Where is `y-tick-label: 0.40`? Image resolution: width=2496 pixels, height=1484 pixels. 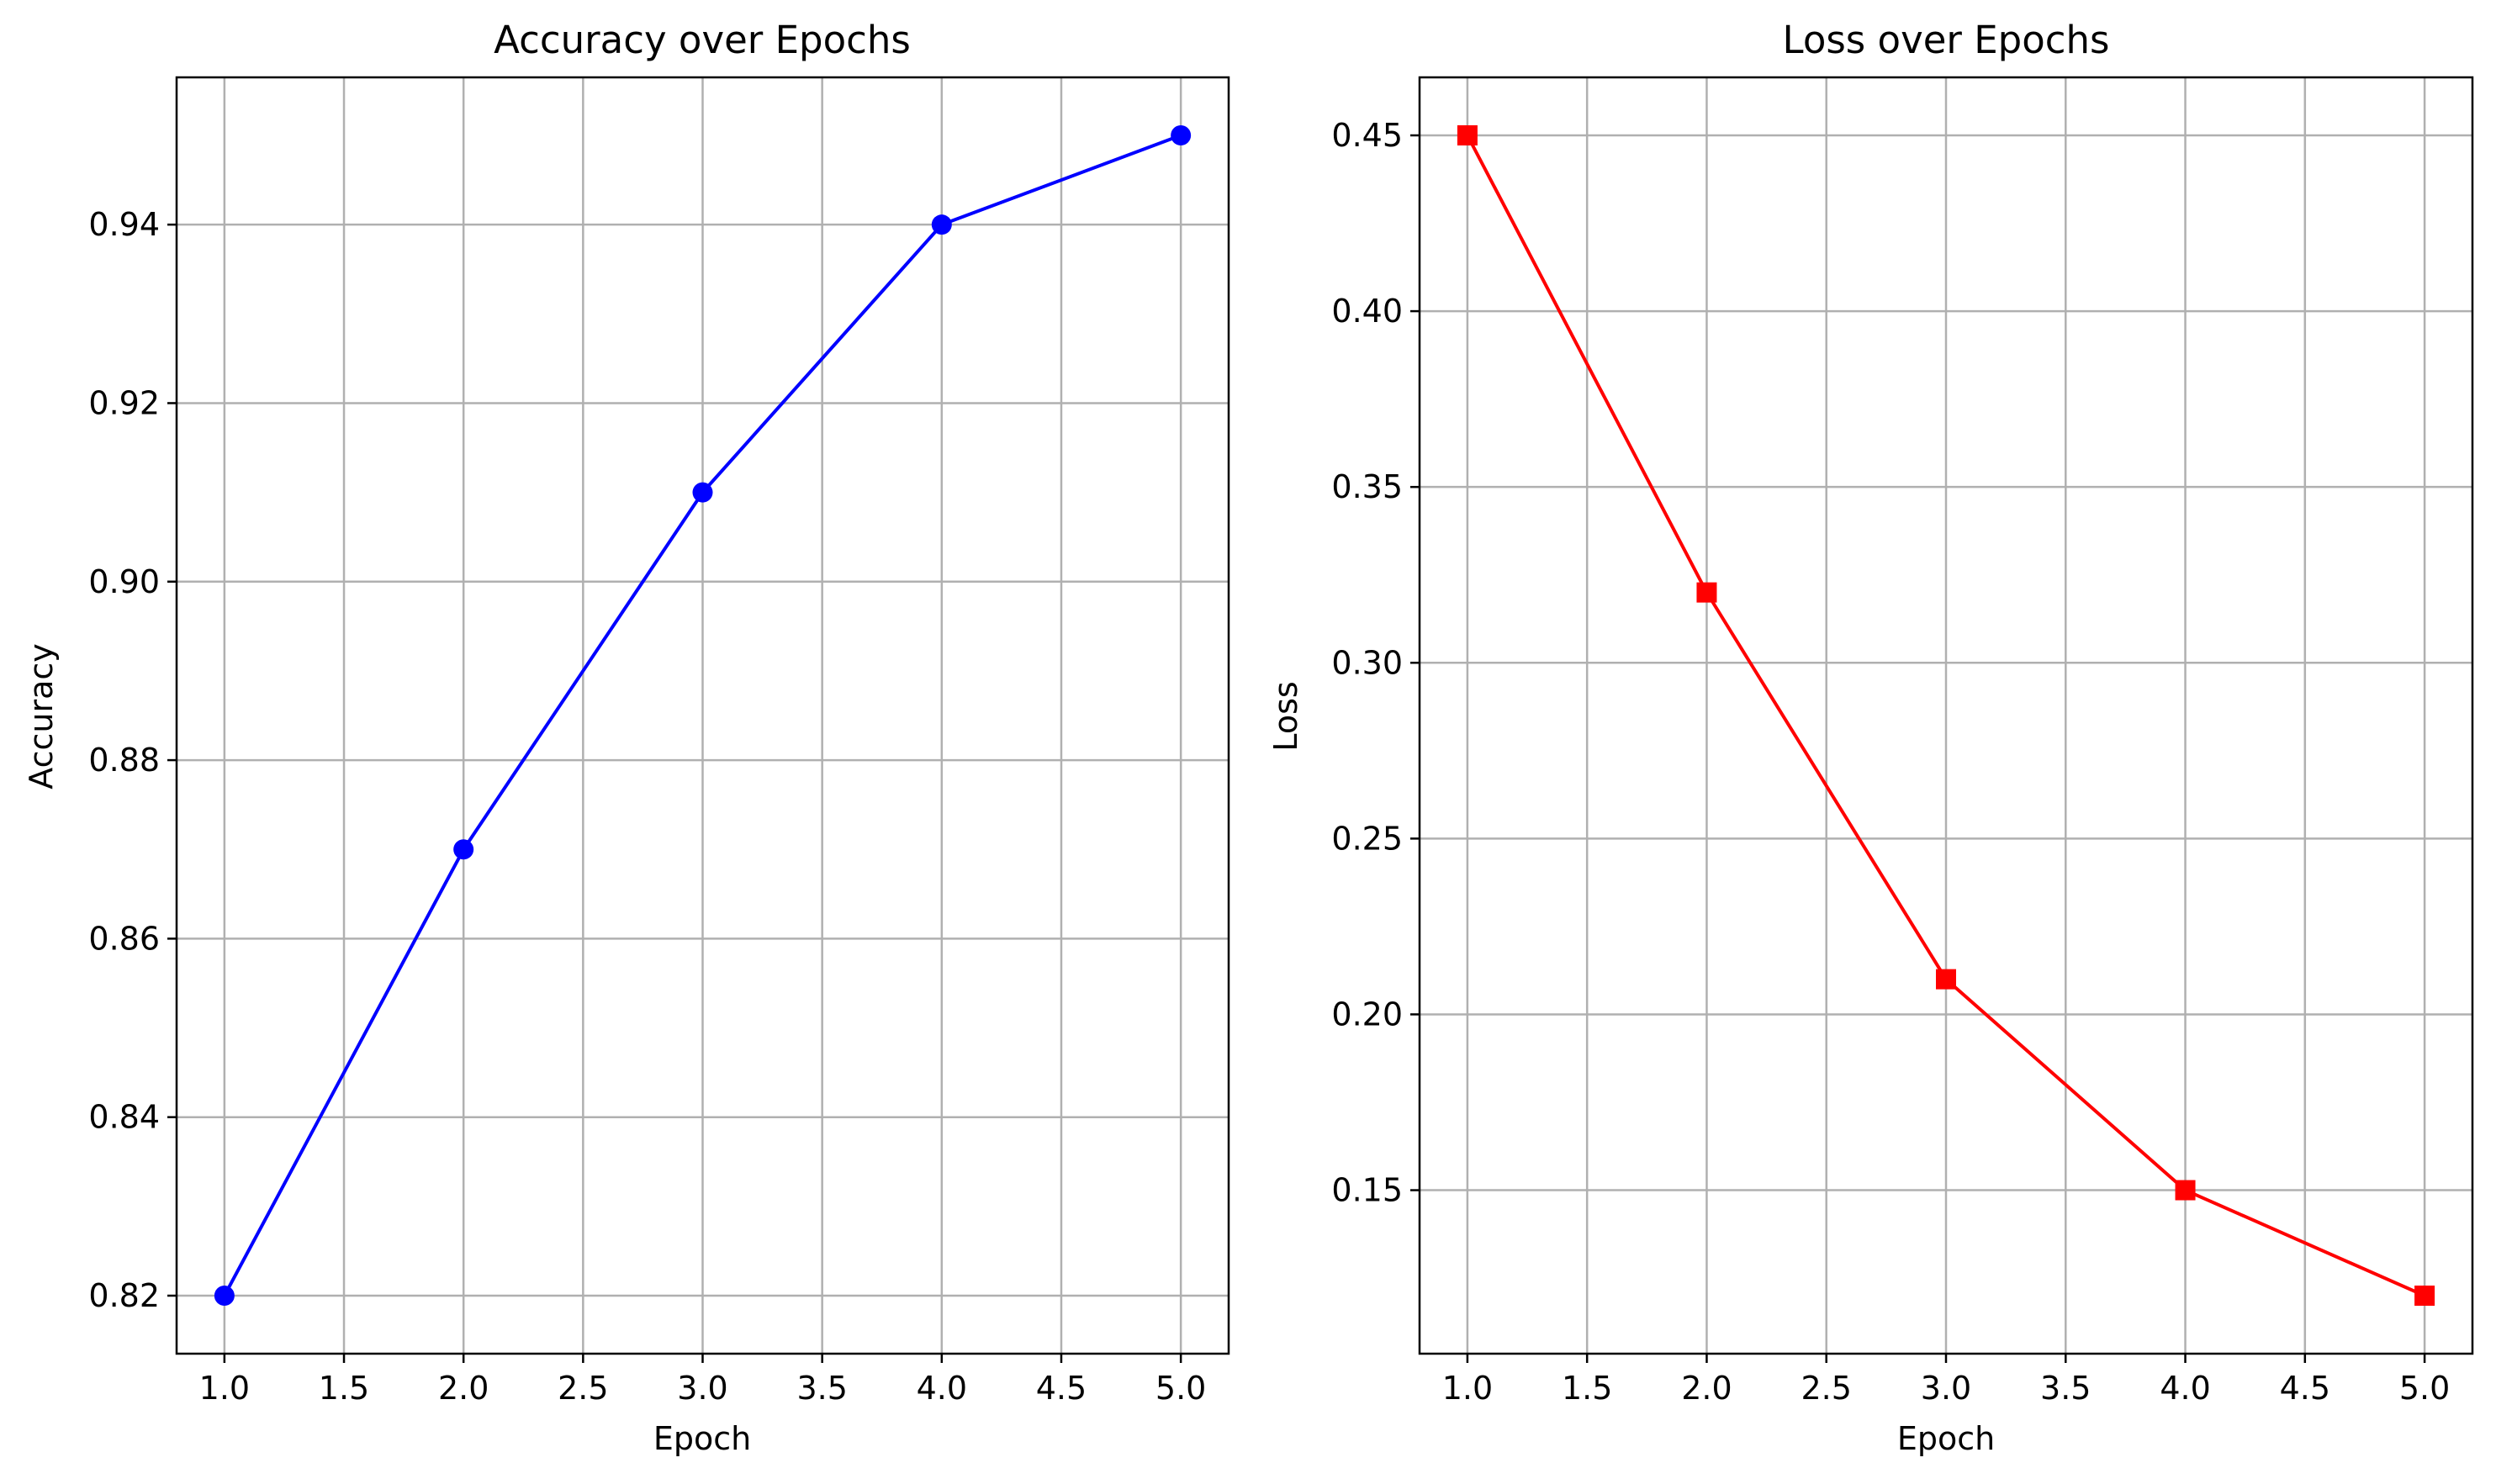
y-tick-label: 0.40 is located at coordinates (1367, 311).